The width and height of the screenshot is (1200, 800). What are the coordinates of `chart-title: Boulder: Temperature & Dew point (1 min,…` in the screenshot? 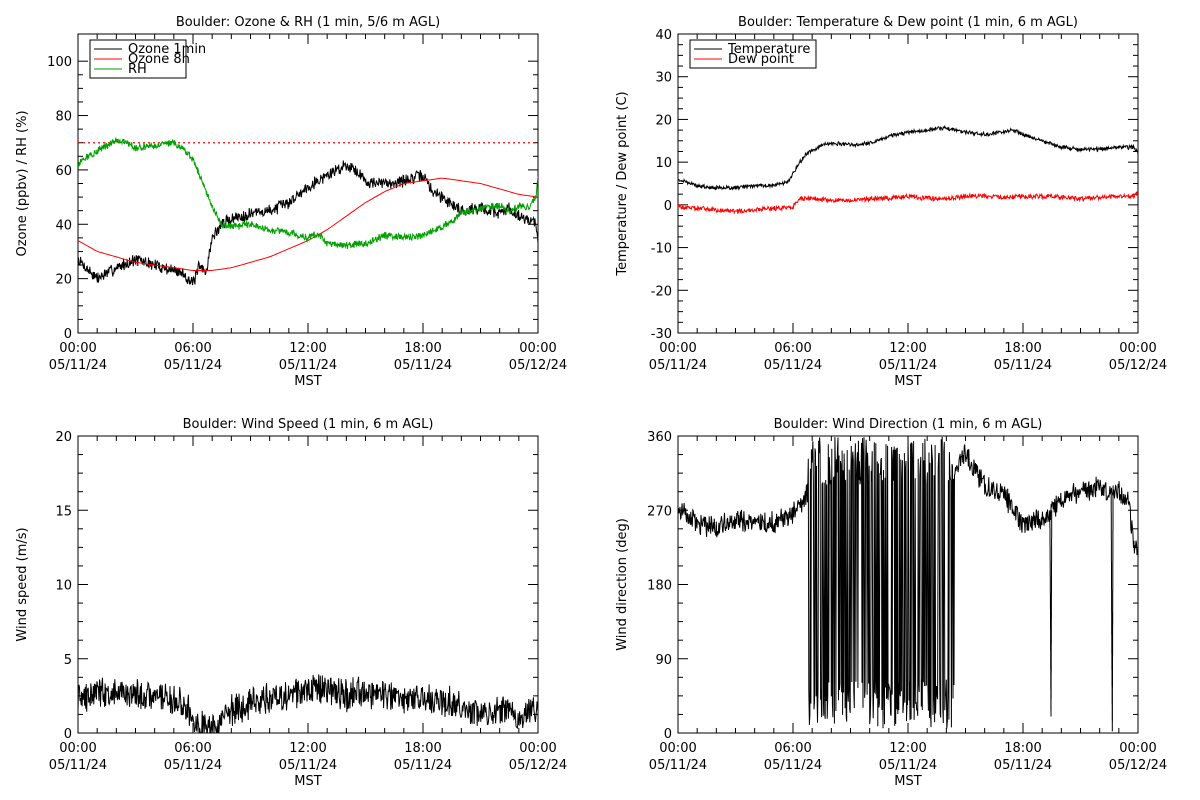 It's located at (908, 22).